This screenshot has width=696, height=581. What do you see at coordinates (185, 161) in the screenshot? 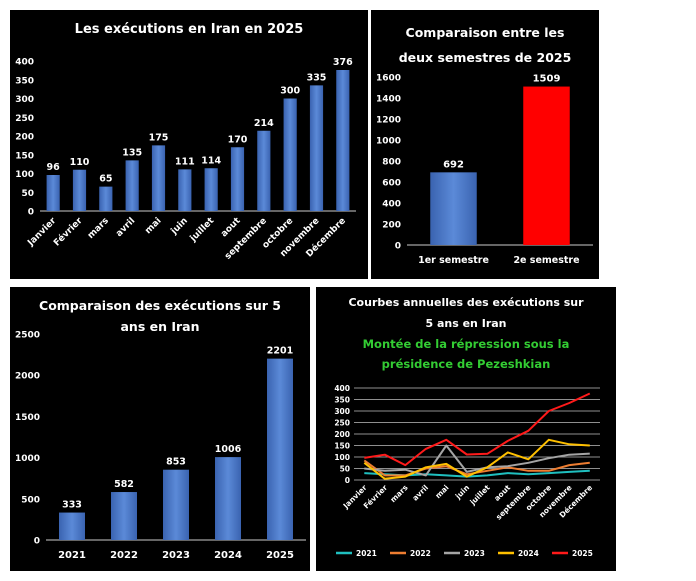
I see `data-label-juin: 111` at bounding box center [185, 161].